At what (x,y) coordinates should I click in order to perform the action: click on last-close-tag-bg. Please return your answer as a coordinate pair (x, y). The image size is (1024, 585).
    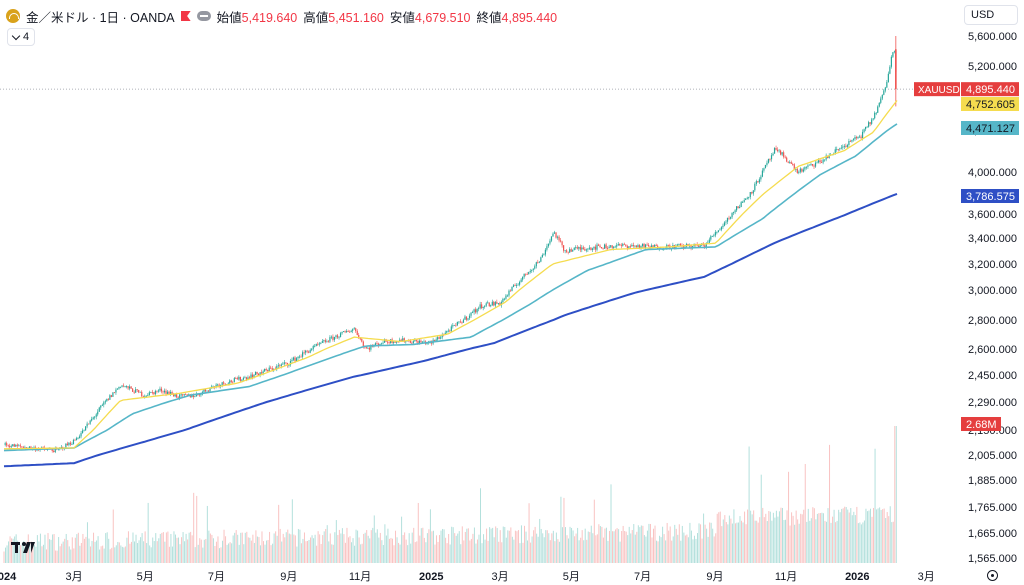
    Looking at the image, I should click on (990, 89).